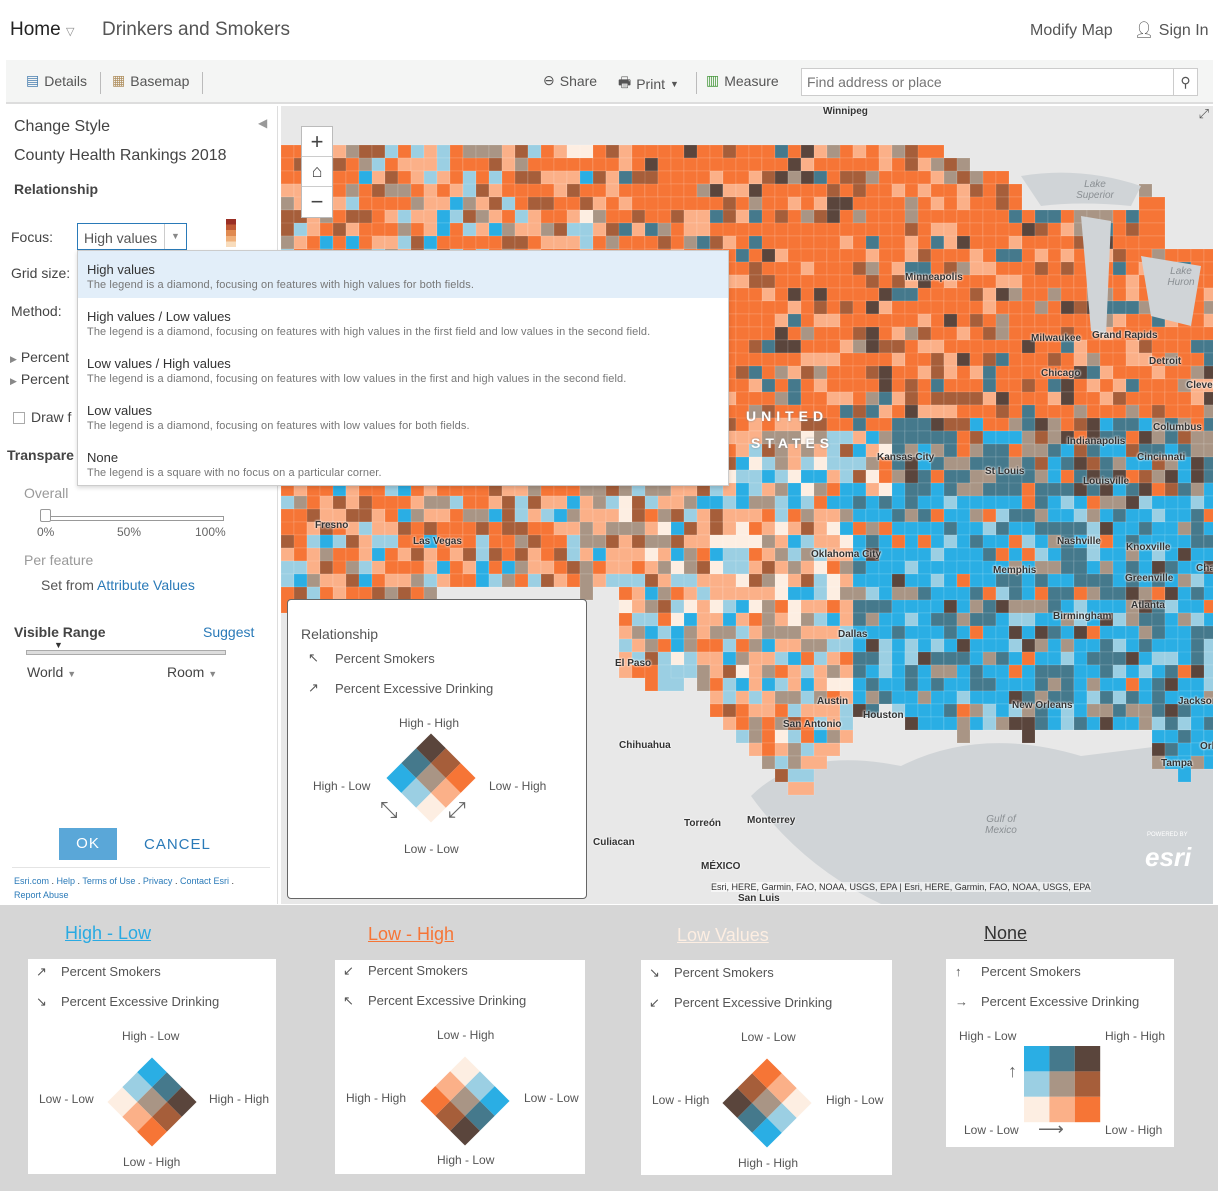 This screenshot has height=1191, width=1218. What do you see at coordinates (204, 881) in the screenshot?
I see `footer-link: Contact Esri` at bounding box center [204, 881].